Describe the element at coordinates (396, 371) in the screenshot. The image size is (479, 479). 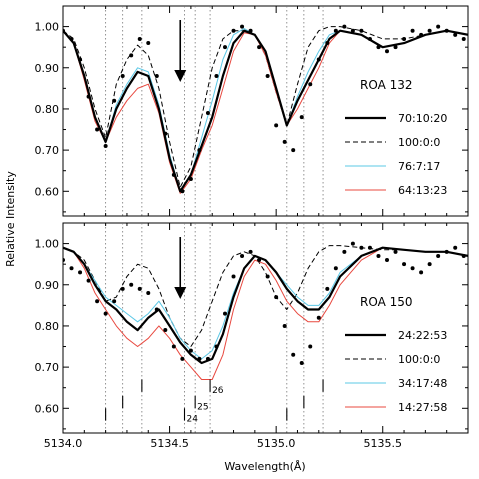
I see `legend: 24:22:53 100:0:0 34:17:48 14:27:58` at that location.